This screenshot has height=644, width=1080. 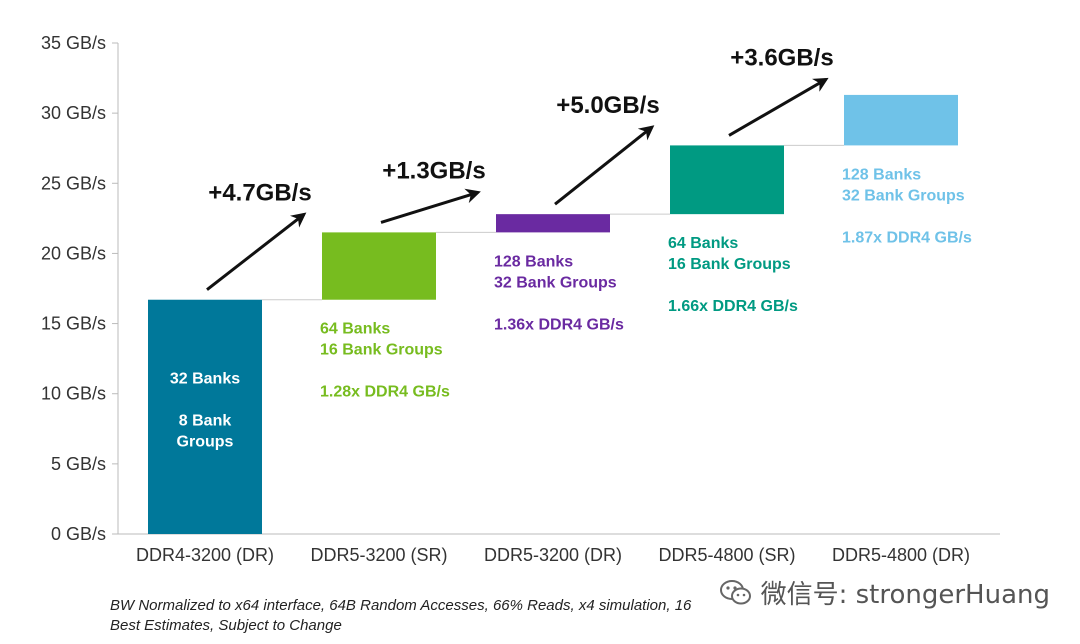 I want to click on y-tick-label: 25 GB/s, so click(x=73, y=183).